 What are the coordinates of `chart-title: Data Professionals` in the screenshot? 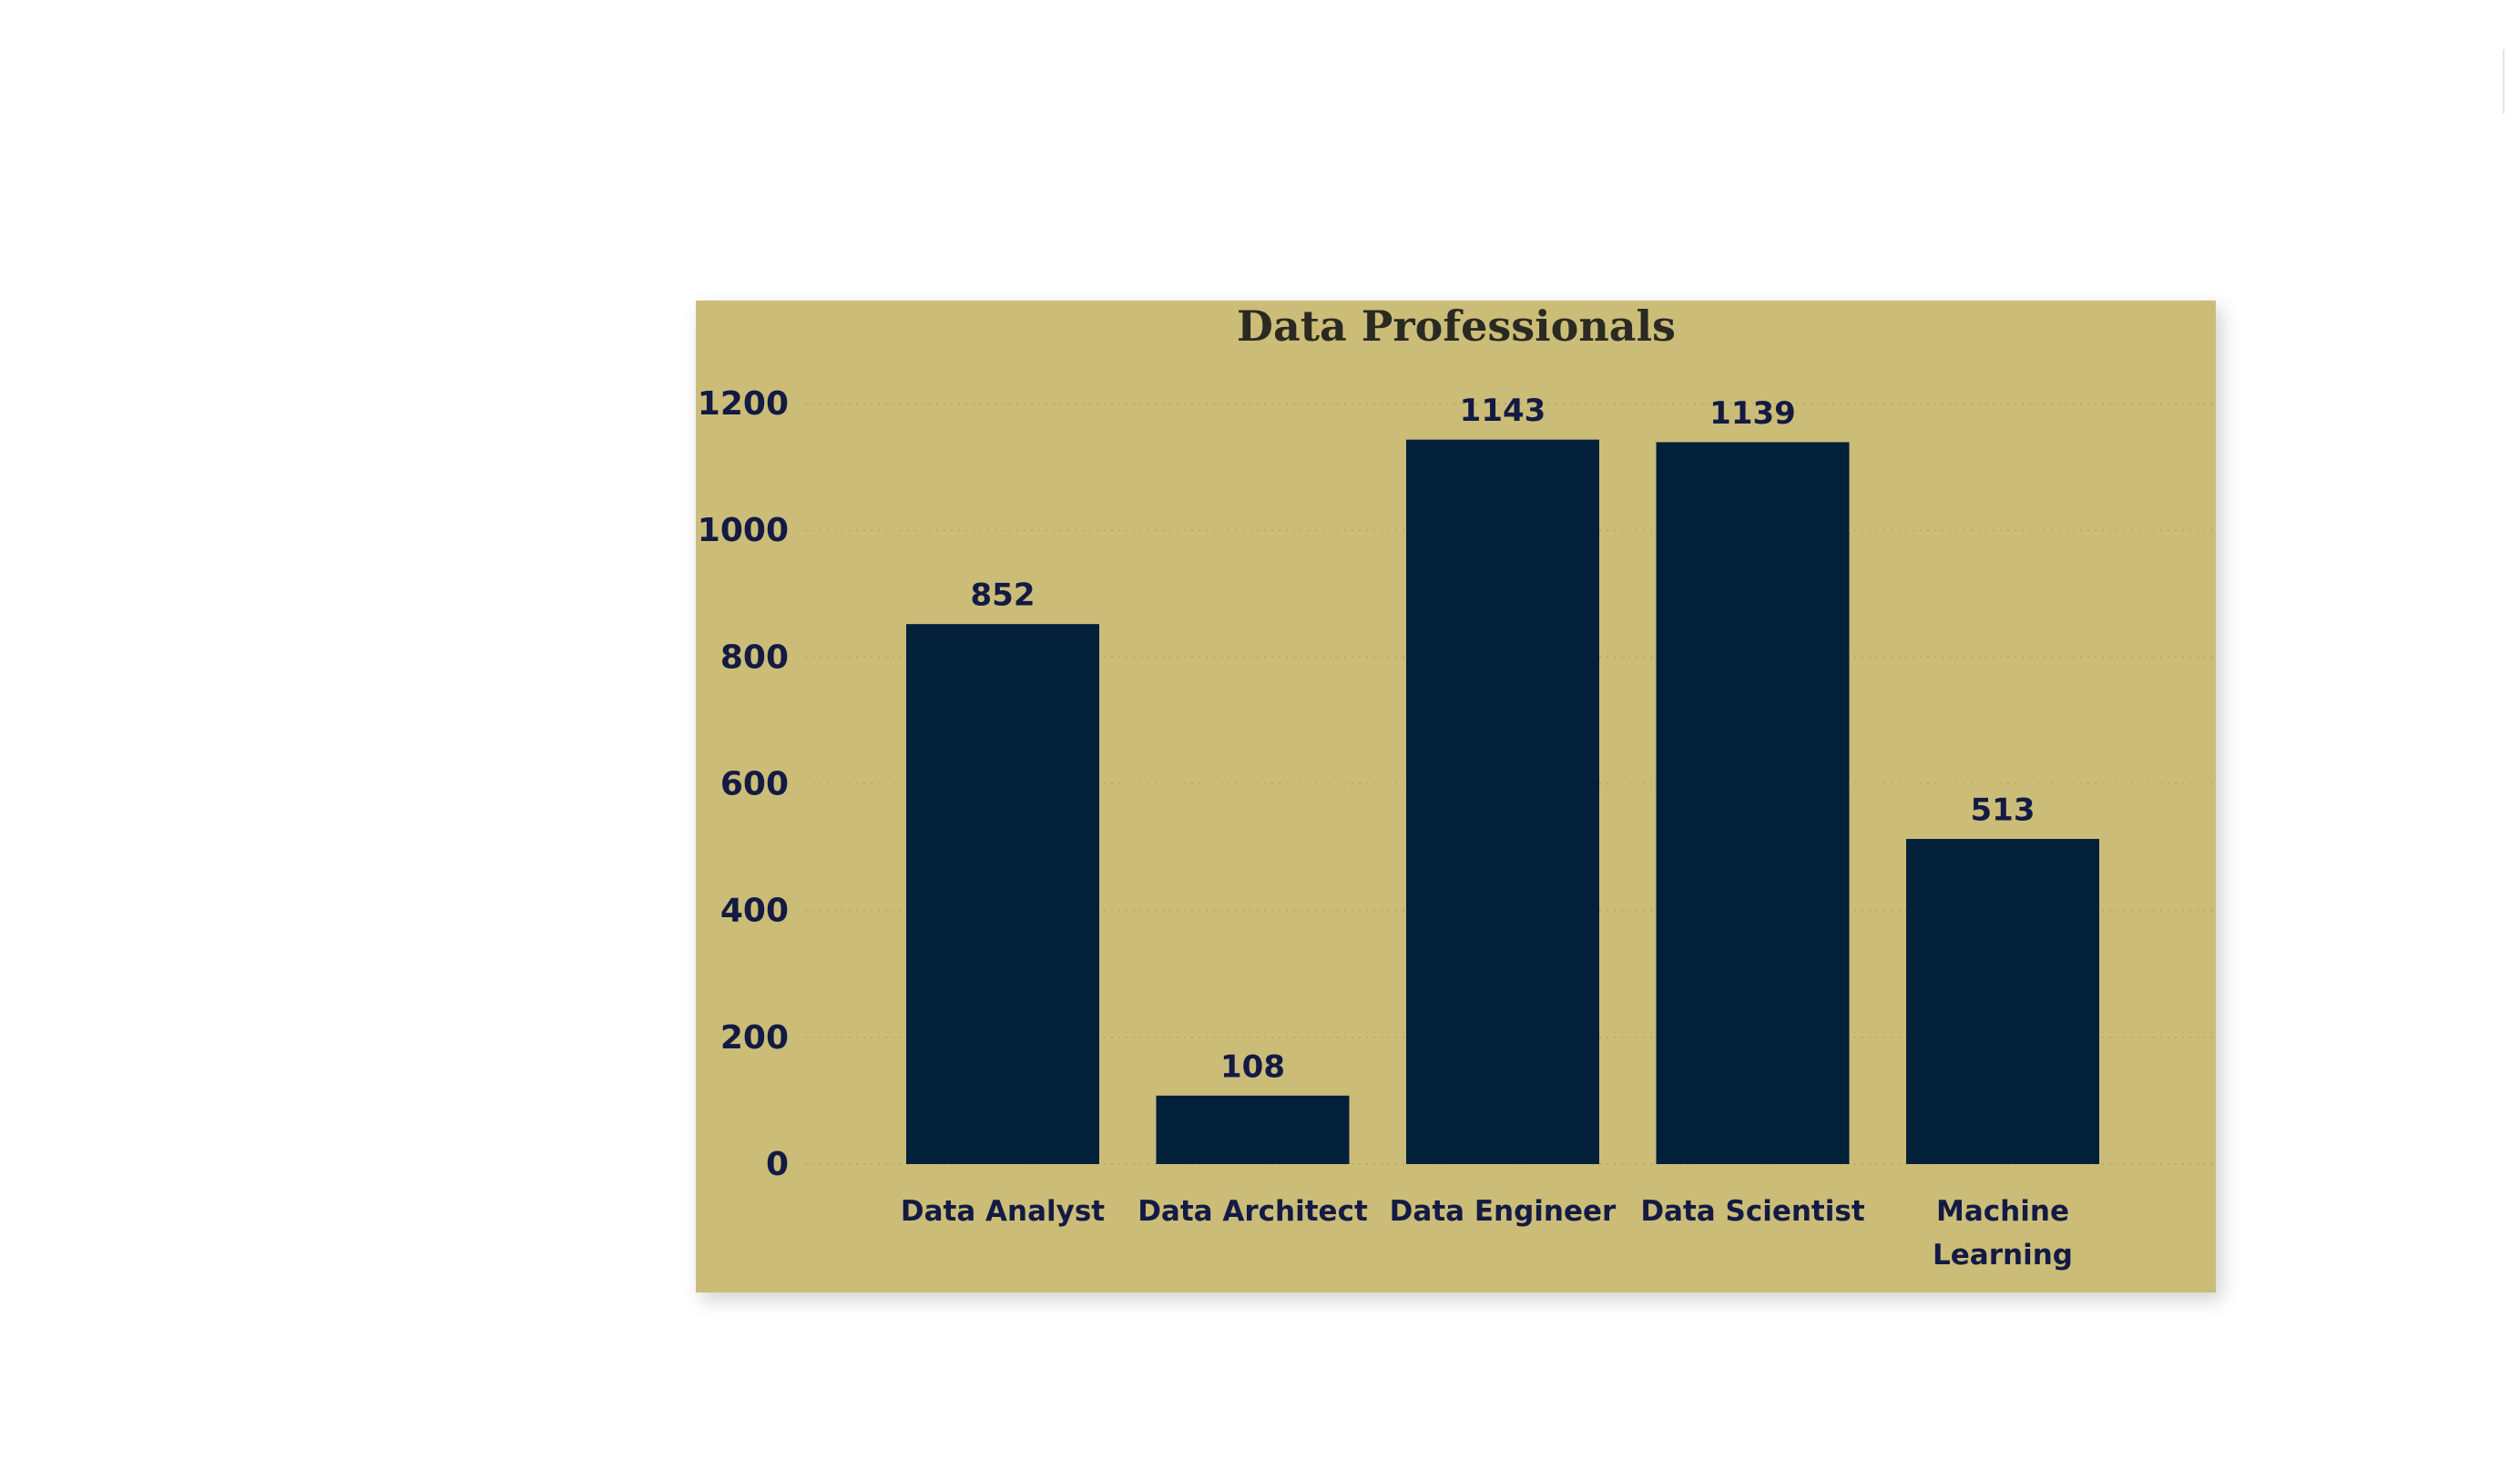 It's located at (1456, 326).